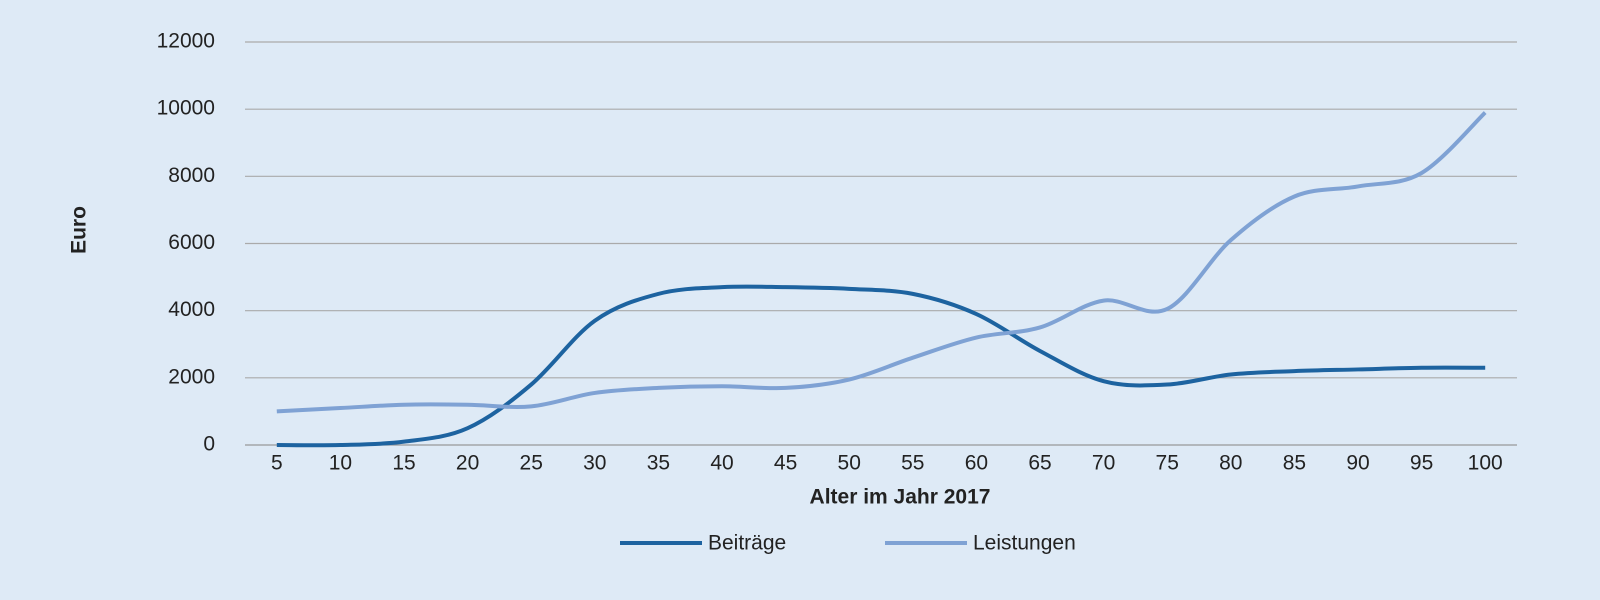 This screenshot has width=1600, height=600. I want to click on y-axis-title: Euro, so click(79, 230).